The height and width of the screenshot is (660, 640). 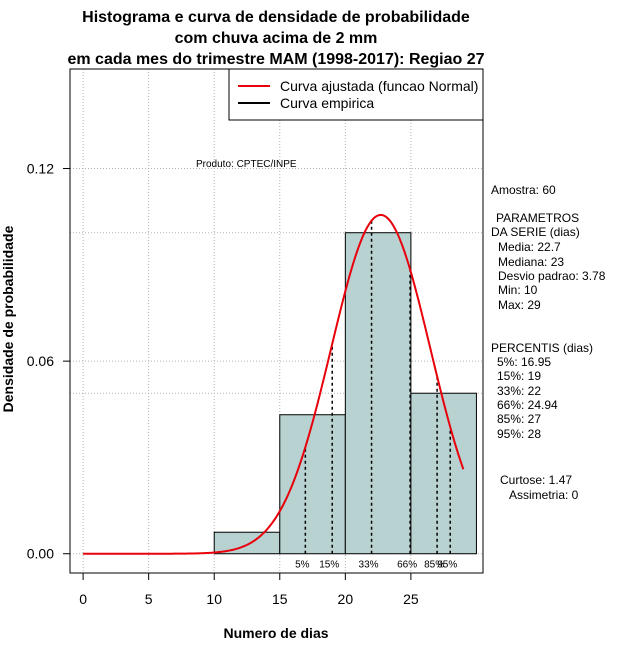 I want to click on stat-params-header-1: PARAMETROS, so click(x=538, y=218).